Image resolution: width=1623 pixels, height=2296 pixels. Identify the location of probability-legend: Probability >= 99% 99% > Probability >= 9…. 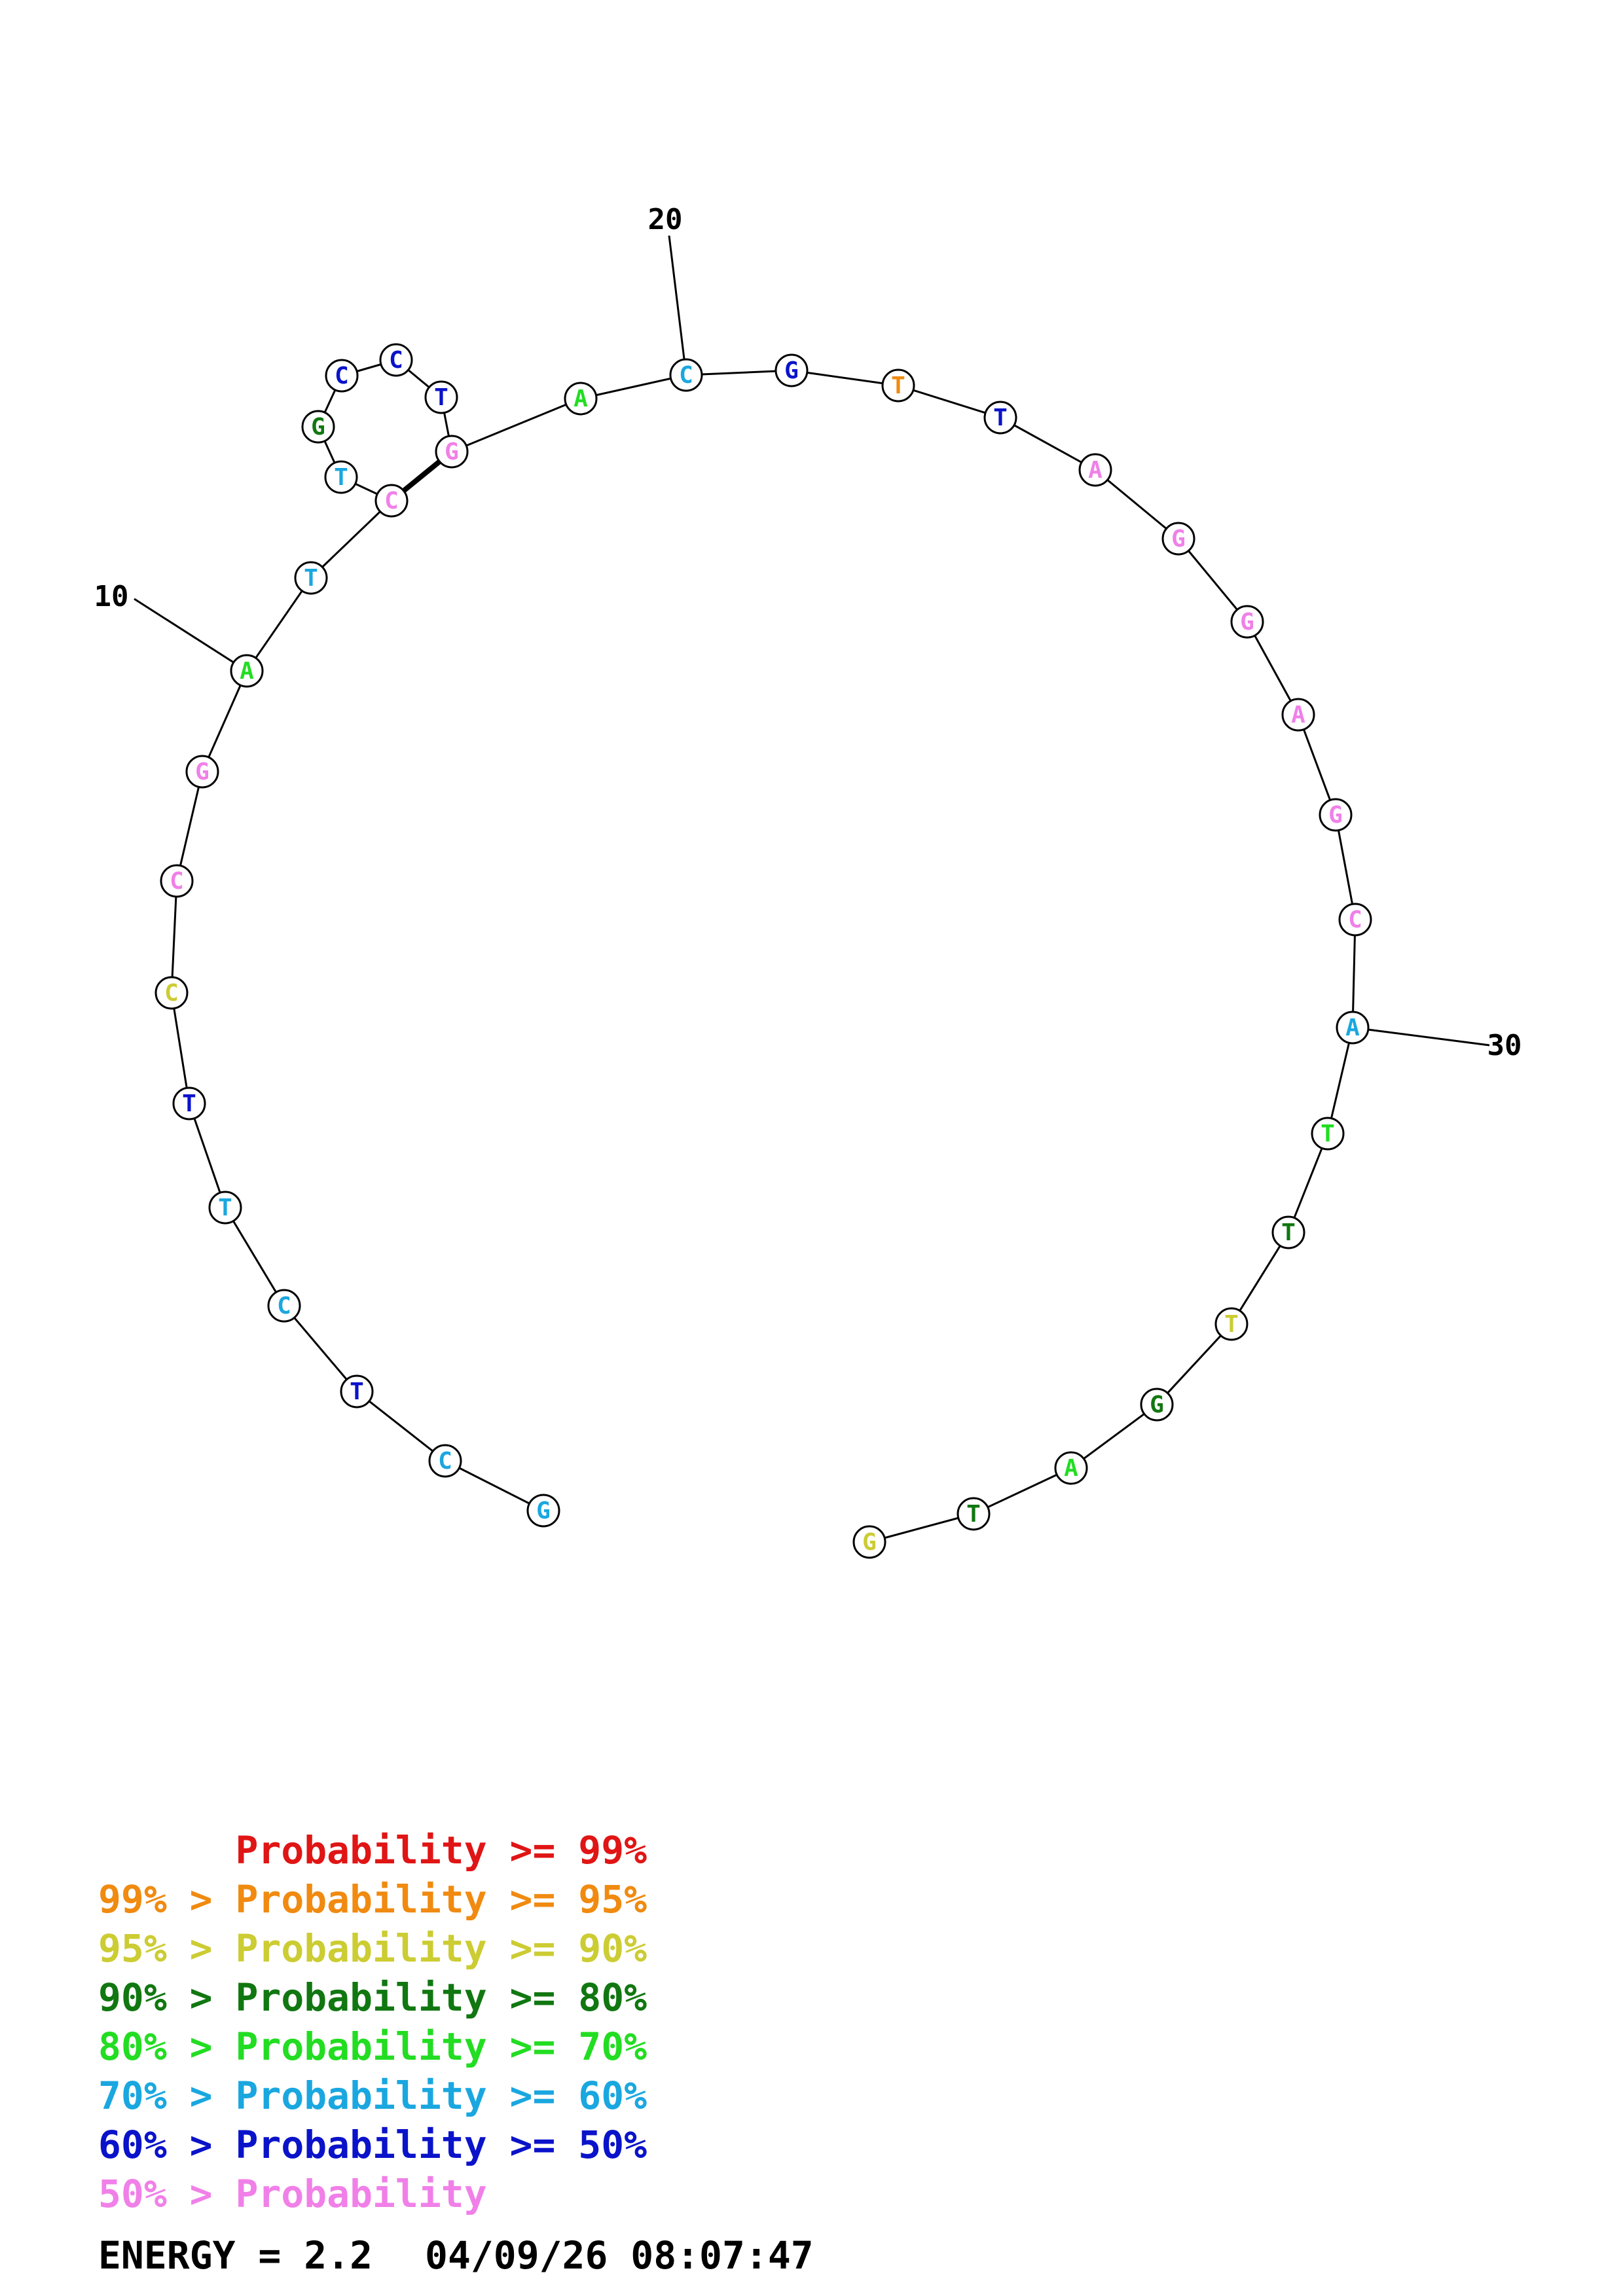
(372, 2022).